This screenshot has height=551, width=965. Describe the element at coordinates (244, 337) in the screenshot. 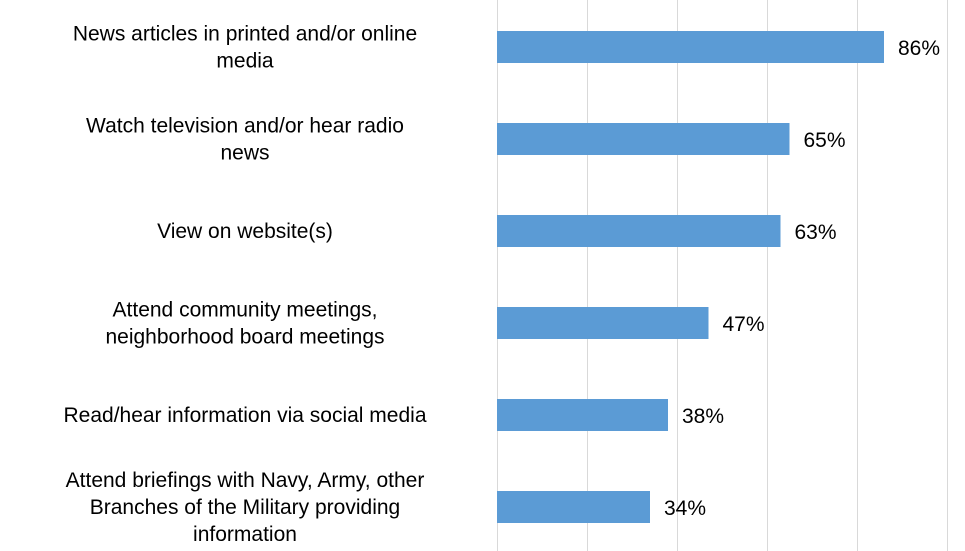

I see `category-label-line: neighborhood board meetings` at that location.